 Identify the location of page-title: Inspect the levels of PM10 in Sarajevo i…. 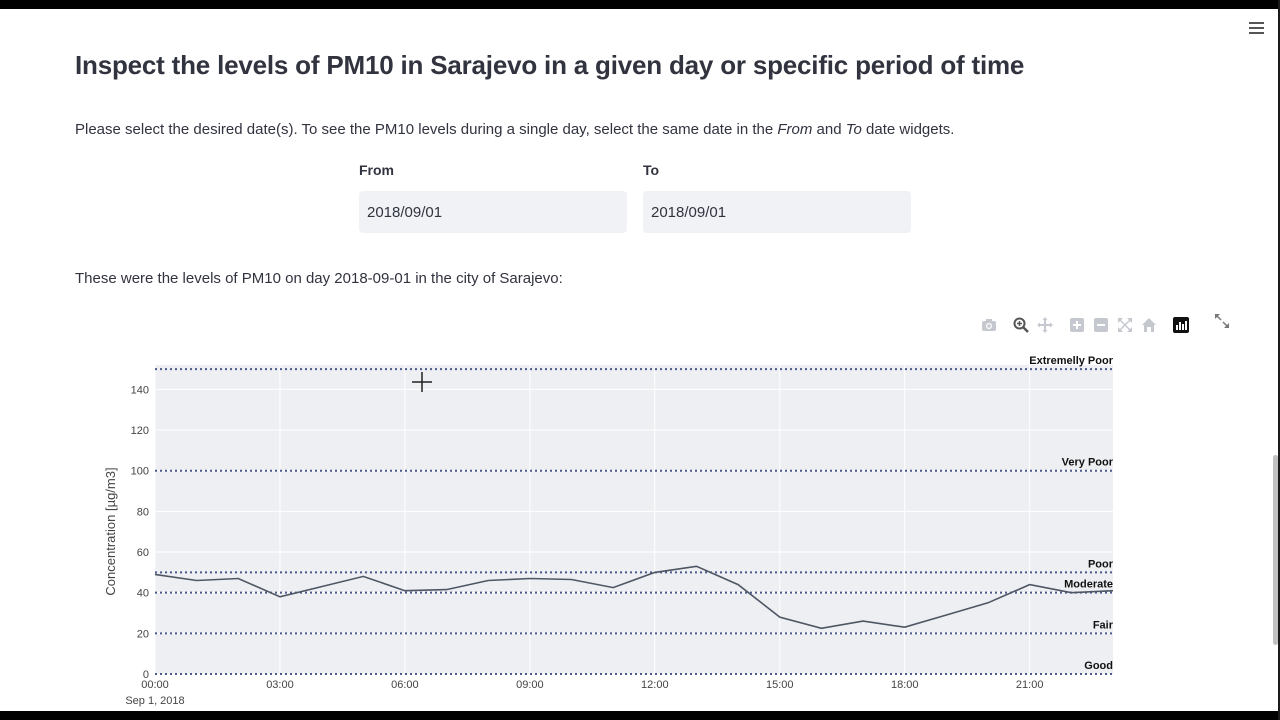
(550, 65).